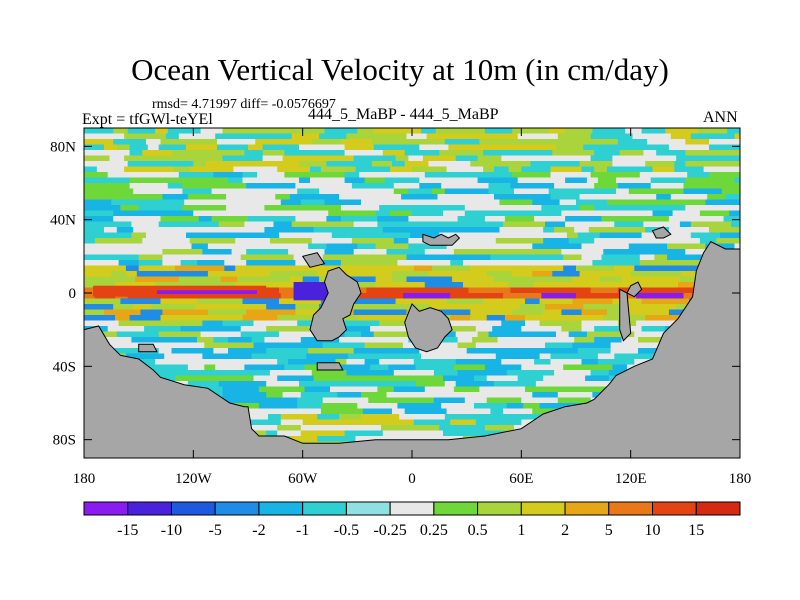 The height and width of the screenshot is (600, 800). I want to click on land-polygon, so click(335, 304).